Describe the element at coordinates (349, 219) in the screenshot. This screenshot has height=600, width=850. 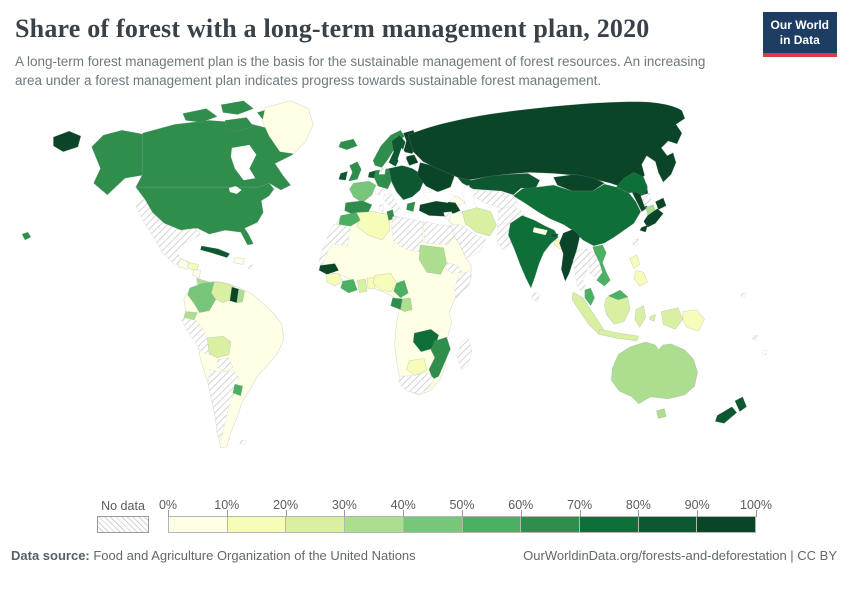
I see `country-morocco` at that location.